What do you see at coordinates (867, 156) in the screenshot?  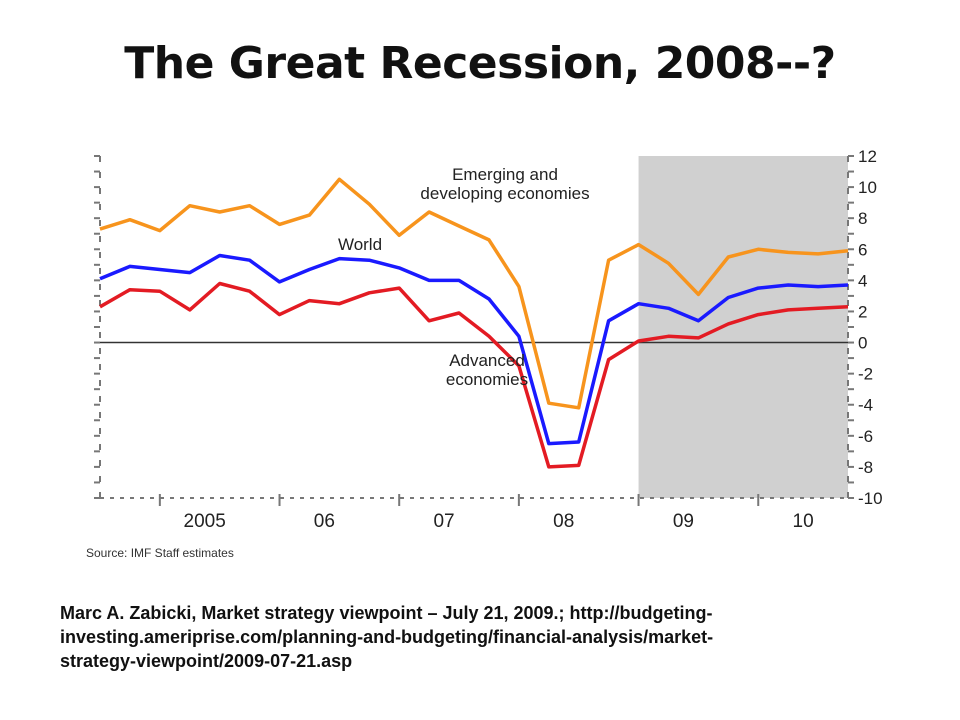 I see `y-tick-label: 12` at bounding box center [867, 156].